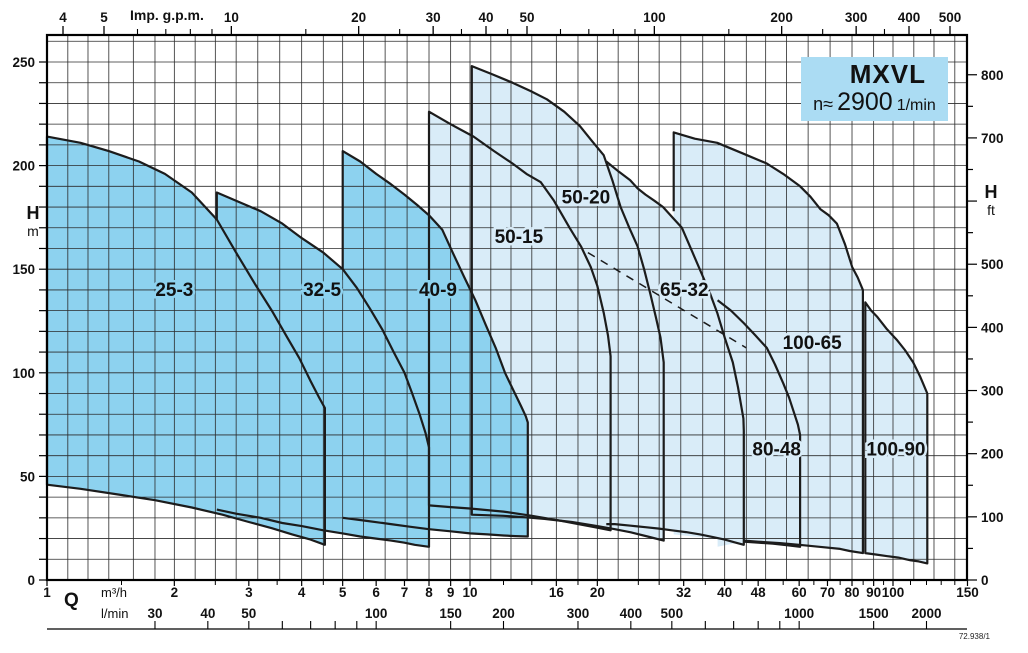 The width and height of the screenshot is (1028, 653). Describe the element at coordinates (827, 592) in the screenshot. I see `axis-tick-label: 70` at that location.